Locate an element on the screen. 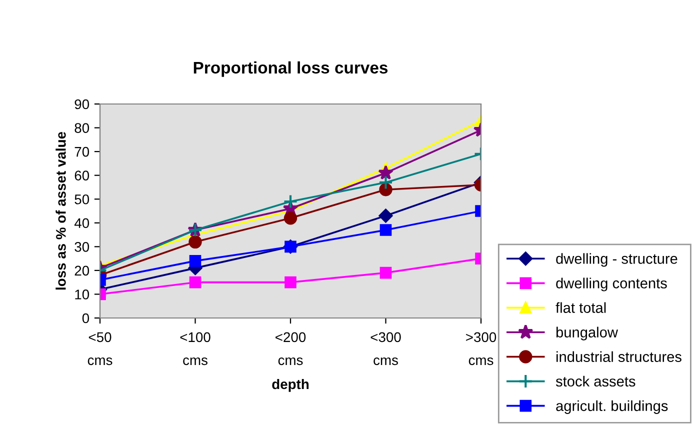  y-tick-label: 50 is located at coordinates (82, 199).